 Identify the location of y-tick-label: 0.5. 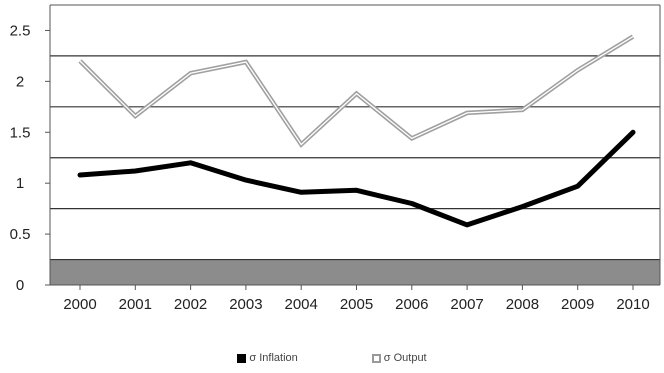
(20, 234).